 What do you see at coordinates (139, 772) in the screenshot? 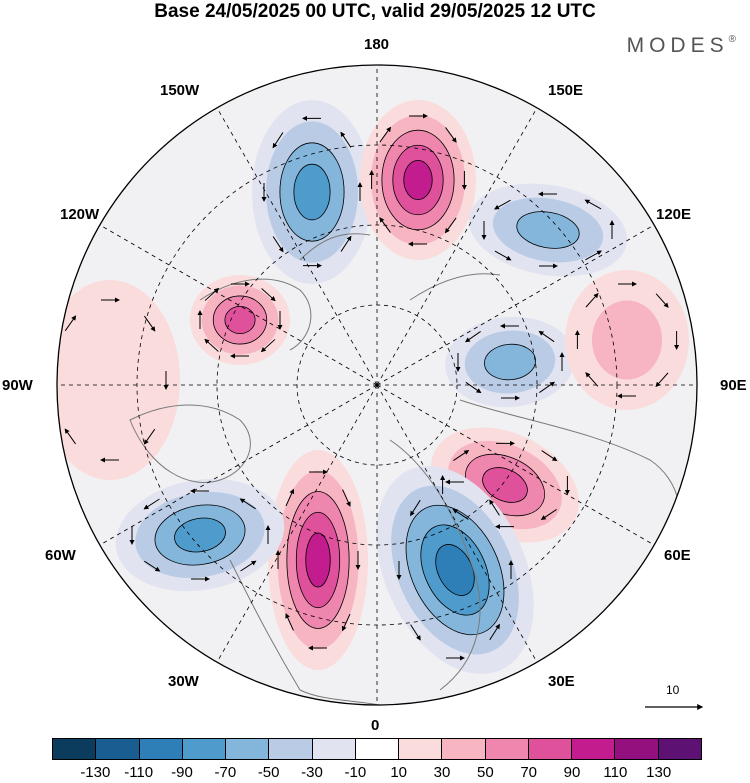
I see `colorbar-tick-label: -110` at bounding box center [139, 772].